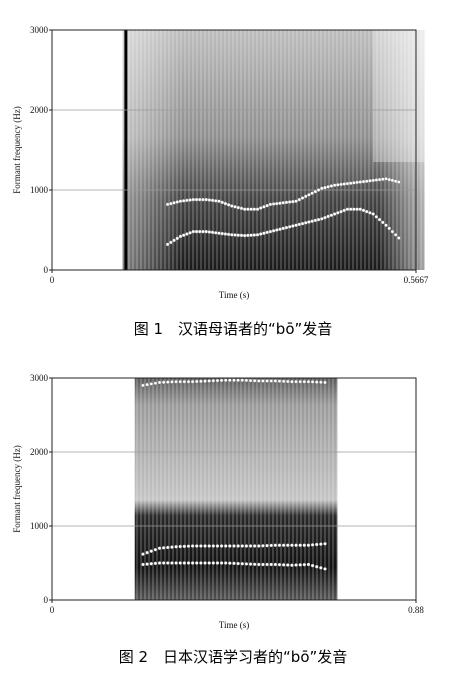  Describe the element at coordinates (17, 488) in the screenshot. I see `y-axis-label: Formant frequency (Hz)` at that location.